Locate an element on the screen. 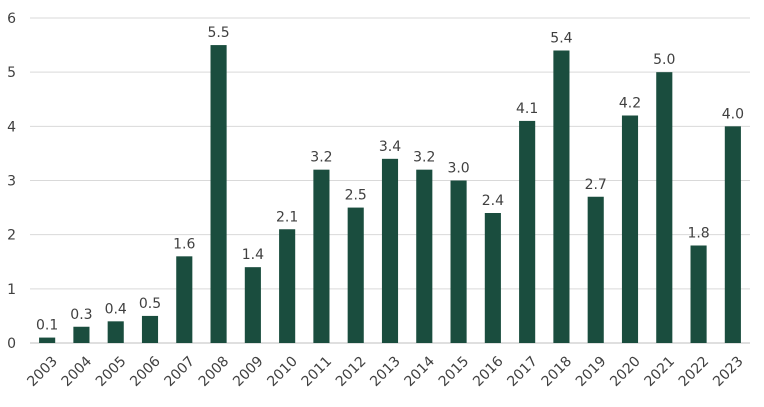 The height and width of the screenshot is (407, 764). data-label-2015: 3.0 is located at coordinates (458, 169).